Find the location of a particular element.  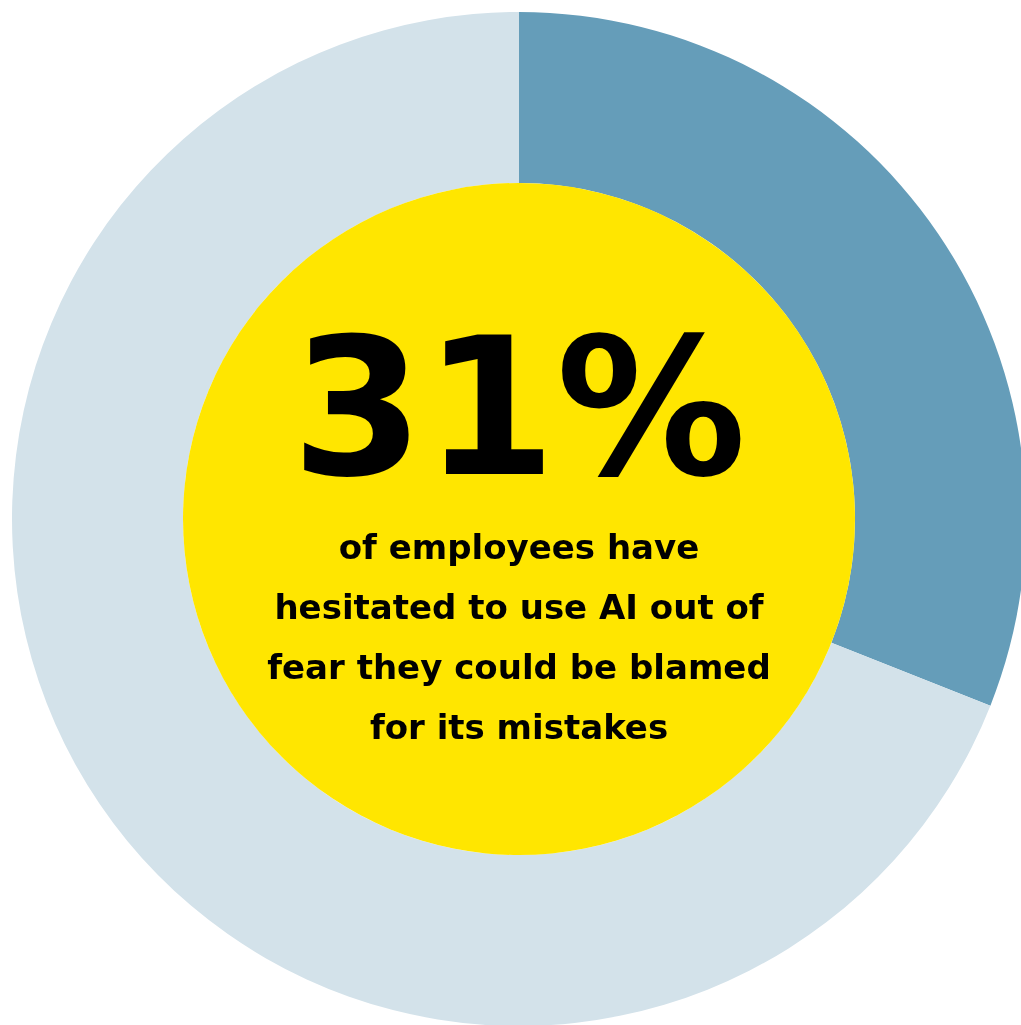

text: of employees have hesitated to use AI out of fear they could be blamed for its mistakes is located at coordinates (519, 637).